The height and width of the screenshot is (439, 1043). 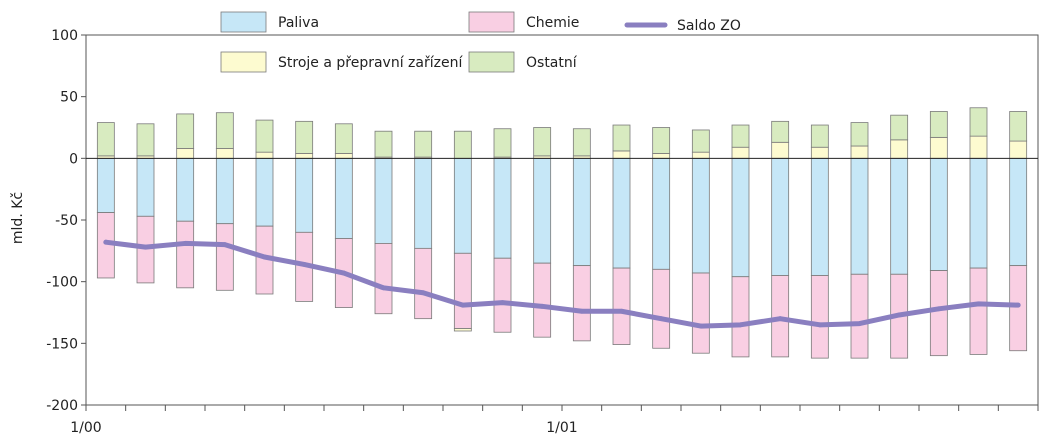 What do you see at coordinates (709, 26) in the screenshot?
I see `legend-label-saldo: Saldo ZO` at bounding box center [709, 26].